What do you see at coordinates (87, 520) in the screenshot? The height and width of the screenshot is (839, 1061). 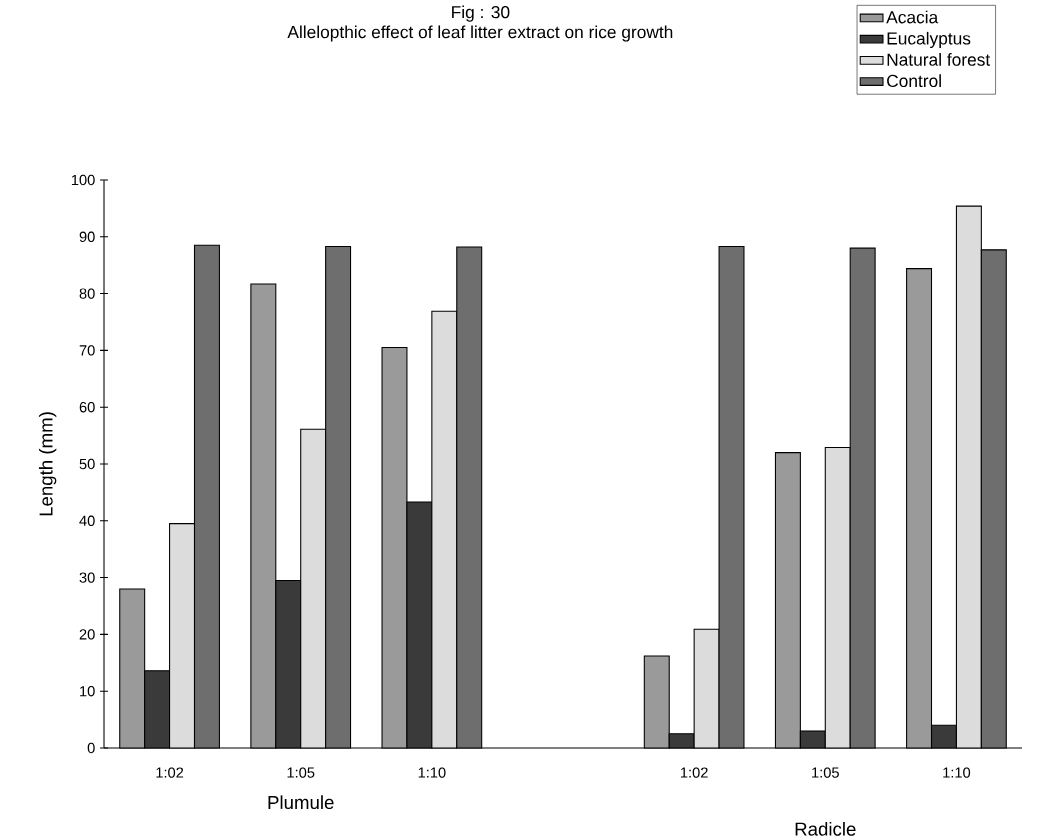 I see `y-tick-label: 40` at bounding box center [87, 520].